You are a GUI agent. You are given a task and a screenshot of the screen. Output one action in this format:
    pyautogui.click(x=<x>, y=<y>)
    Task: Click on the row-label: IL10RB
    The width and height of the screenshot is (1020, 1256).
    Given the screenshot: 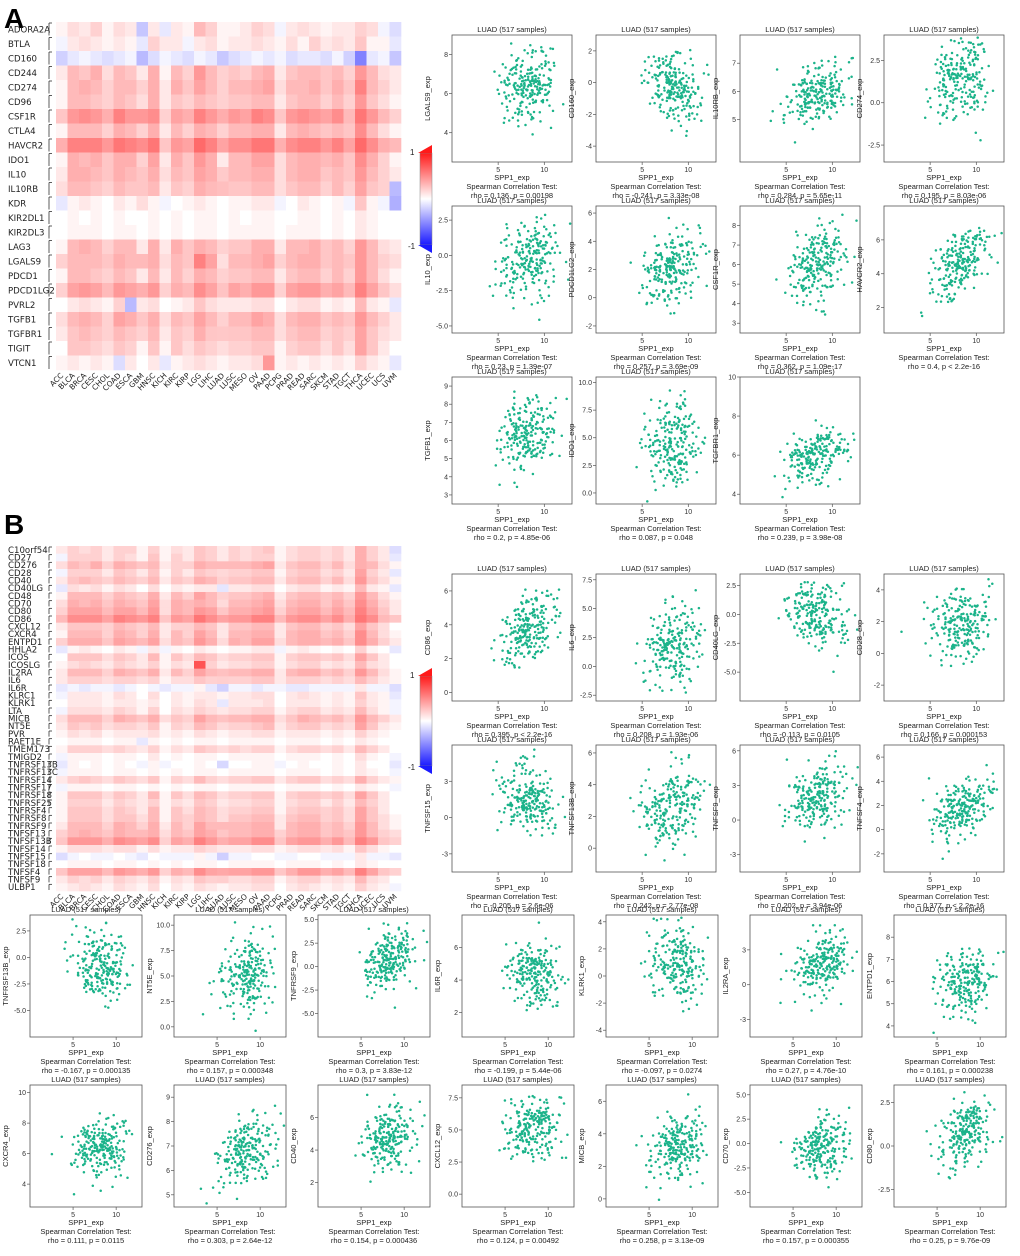 What is the action you would take?
    pyautogui.click(x=23, y=190)
    